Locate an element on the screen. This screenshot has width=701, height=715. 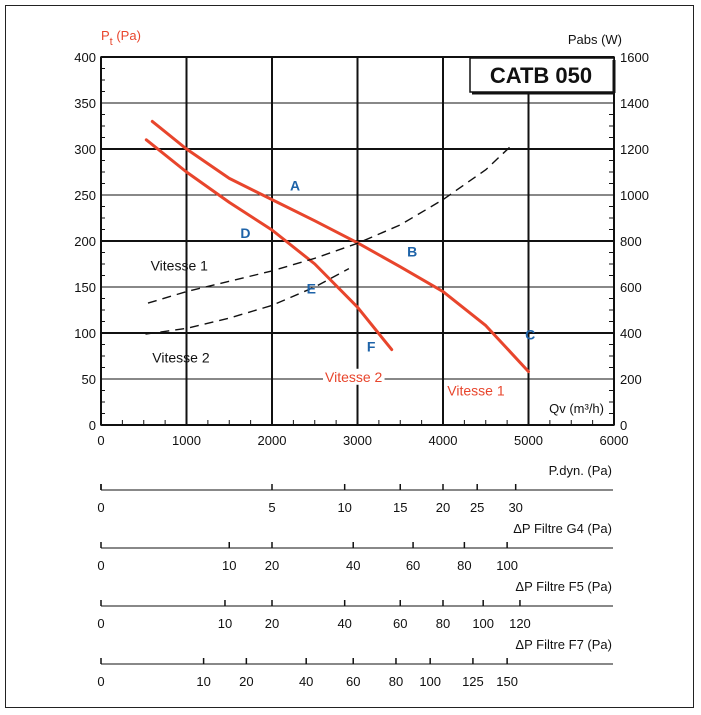
aux-scale-tick-label: 25 is located at coordinates (477, 507).